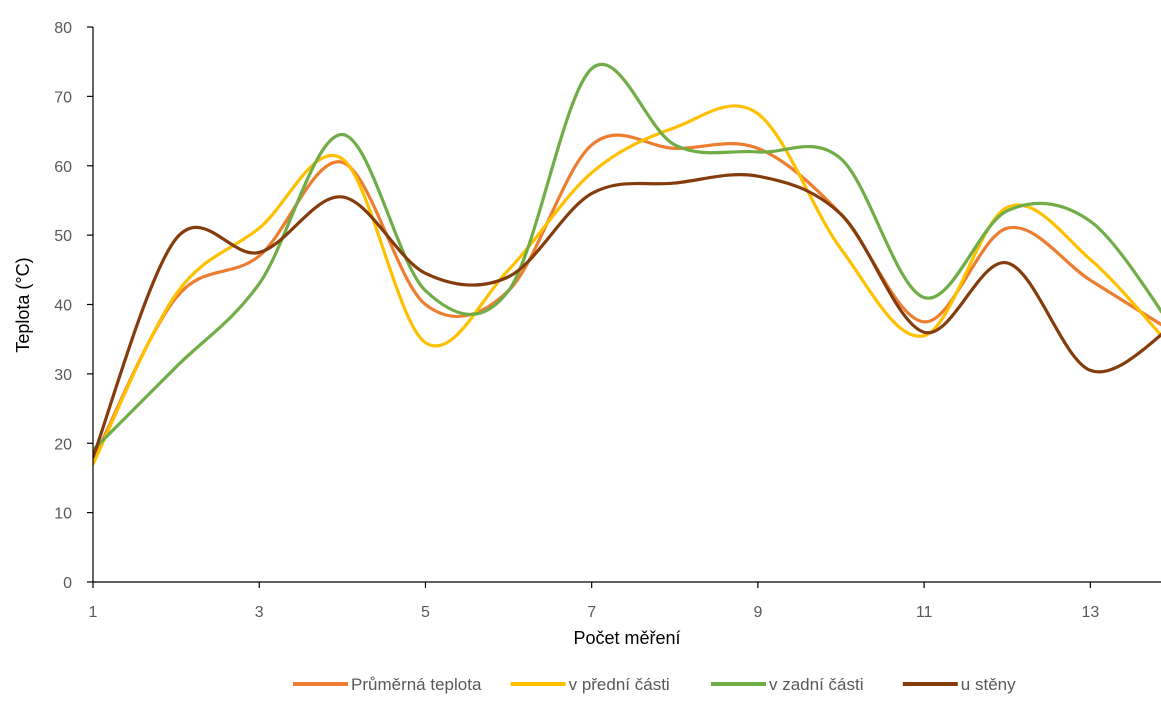 This screenshot has height=701, width=1161. What do you see at coordinates (416, 684) in the screenshot?
I see `legend-label: Průměrná teplota` at bounding box center [416, 684].